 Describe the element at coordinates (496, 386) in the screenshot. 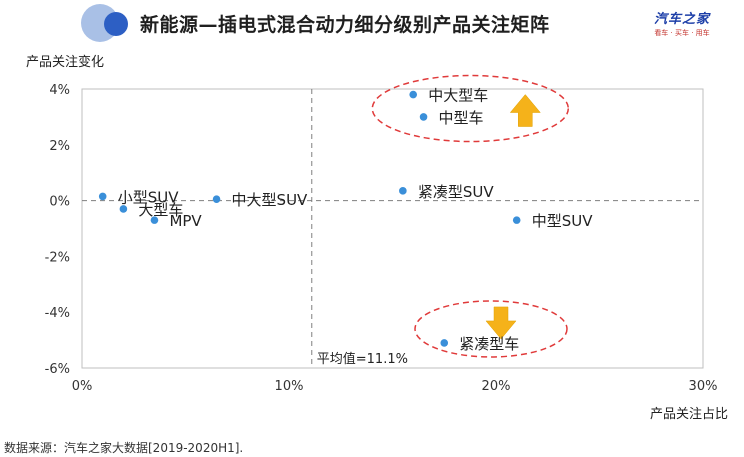

I see `x-tick-label: 20%` at that location.